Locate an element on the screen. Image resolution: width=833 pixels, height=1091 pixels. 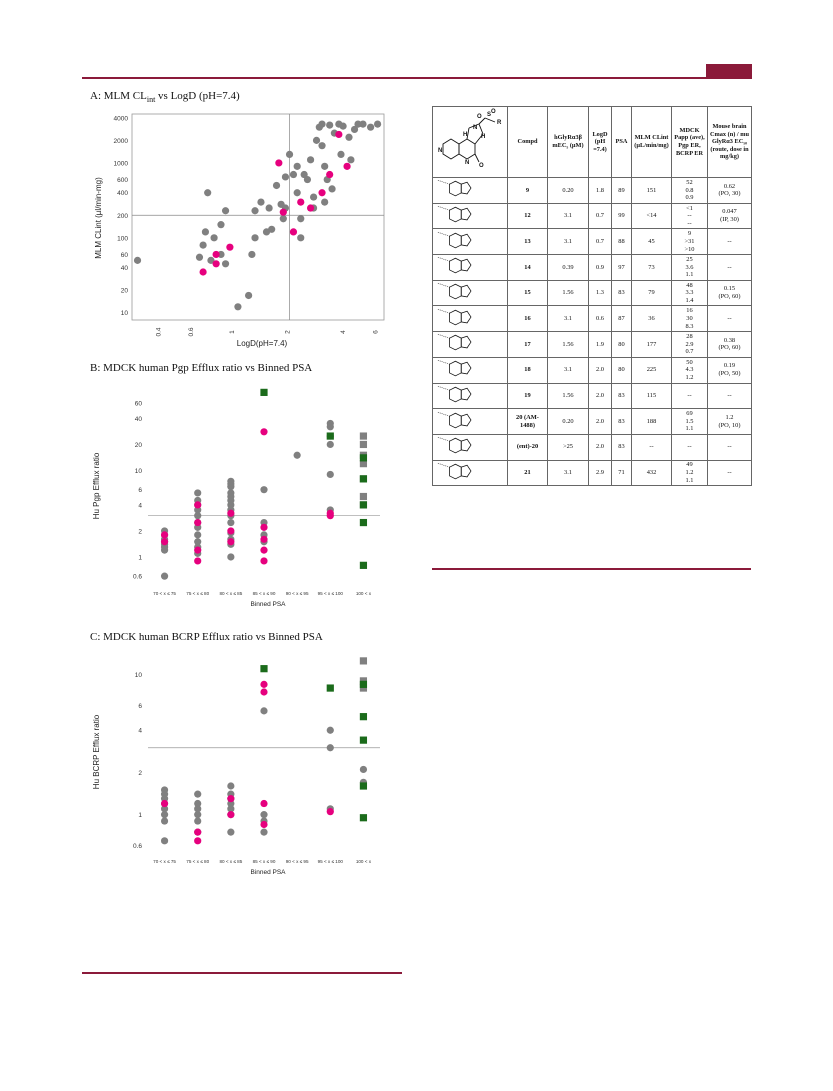
chart-a-ytick: 4000 is located at coordinates (121, 118).